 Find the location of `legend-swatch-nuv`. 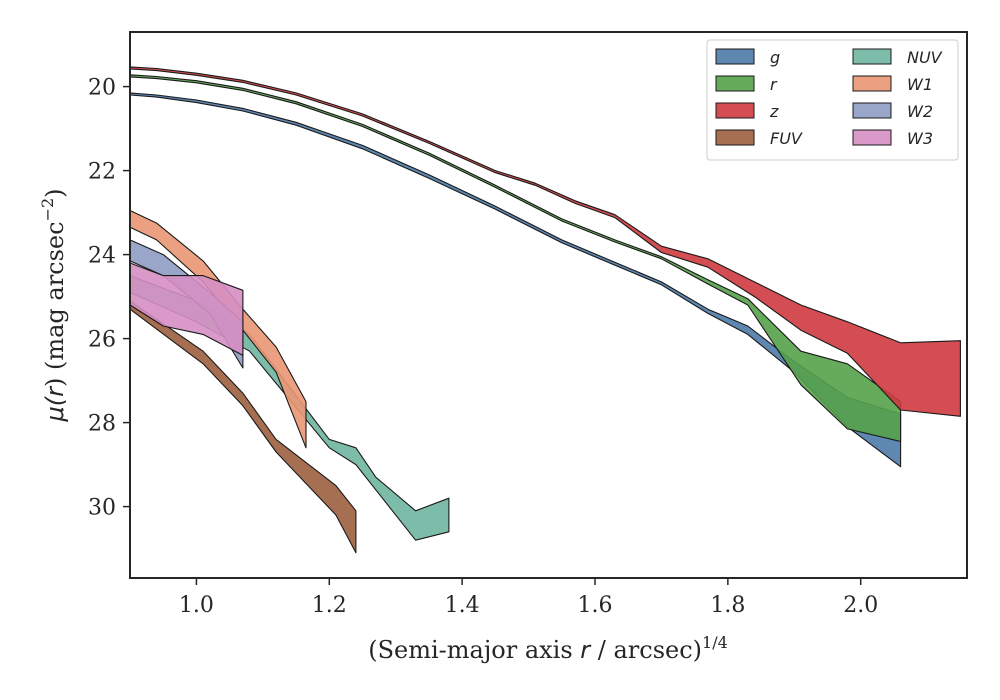

legend-swatch-nuv is located at coordinates (872, 56).